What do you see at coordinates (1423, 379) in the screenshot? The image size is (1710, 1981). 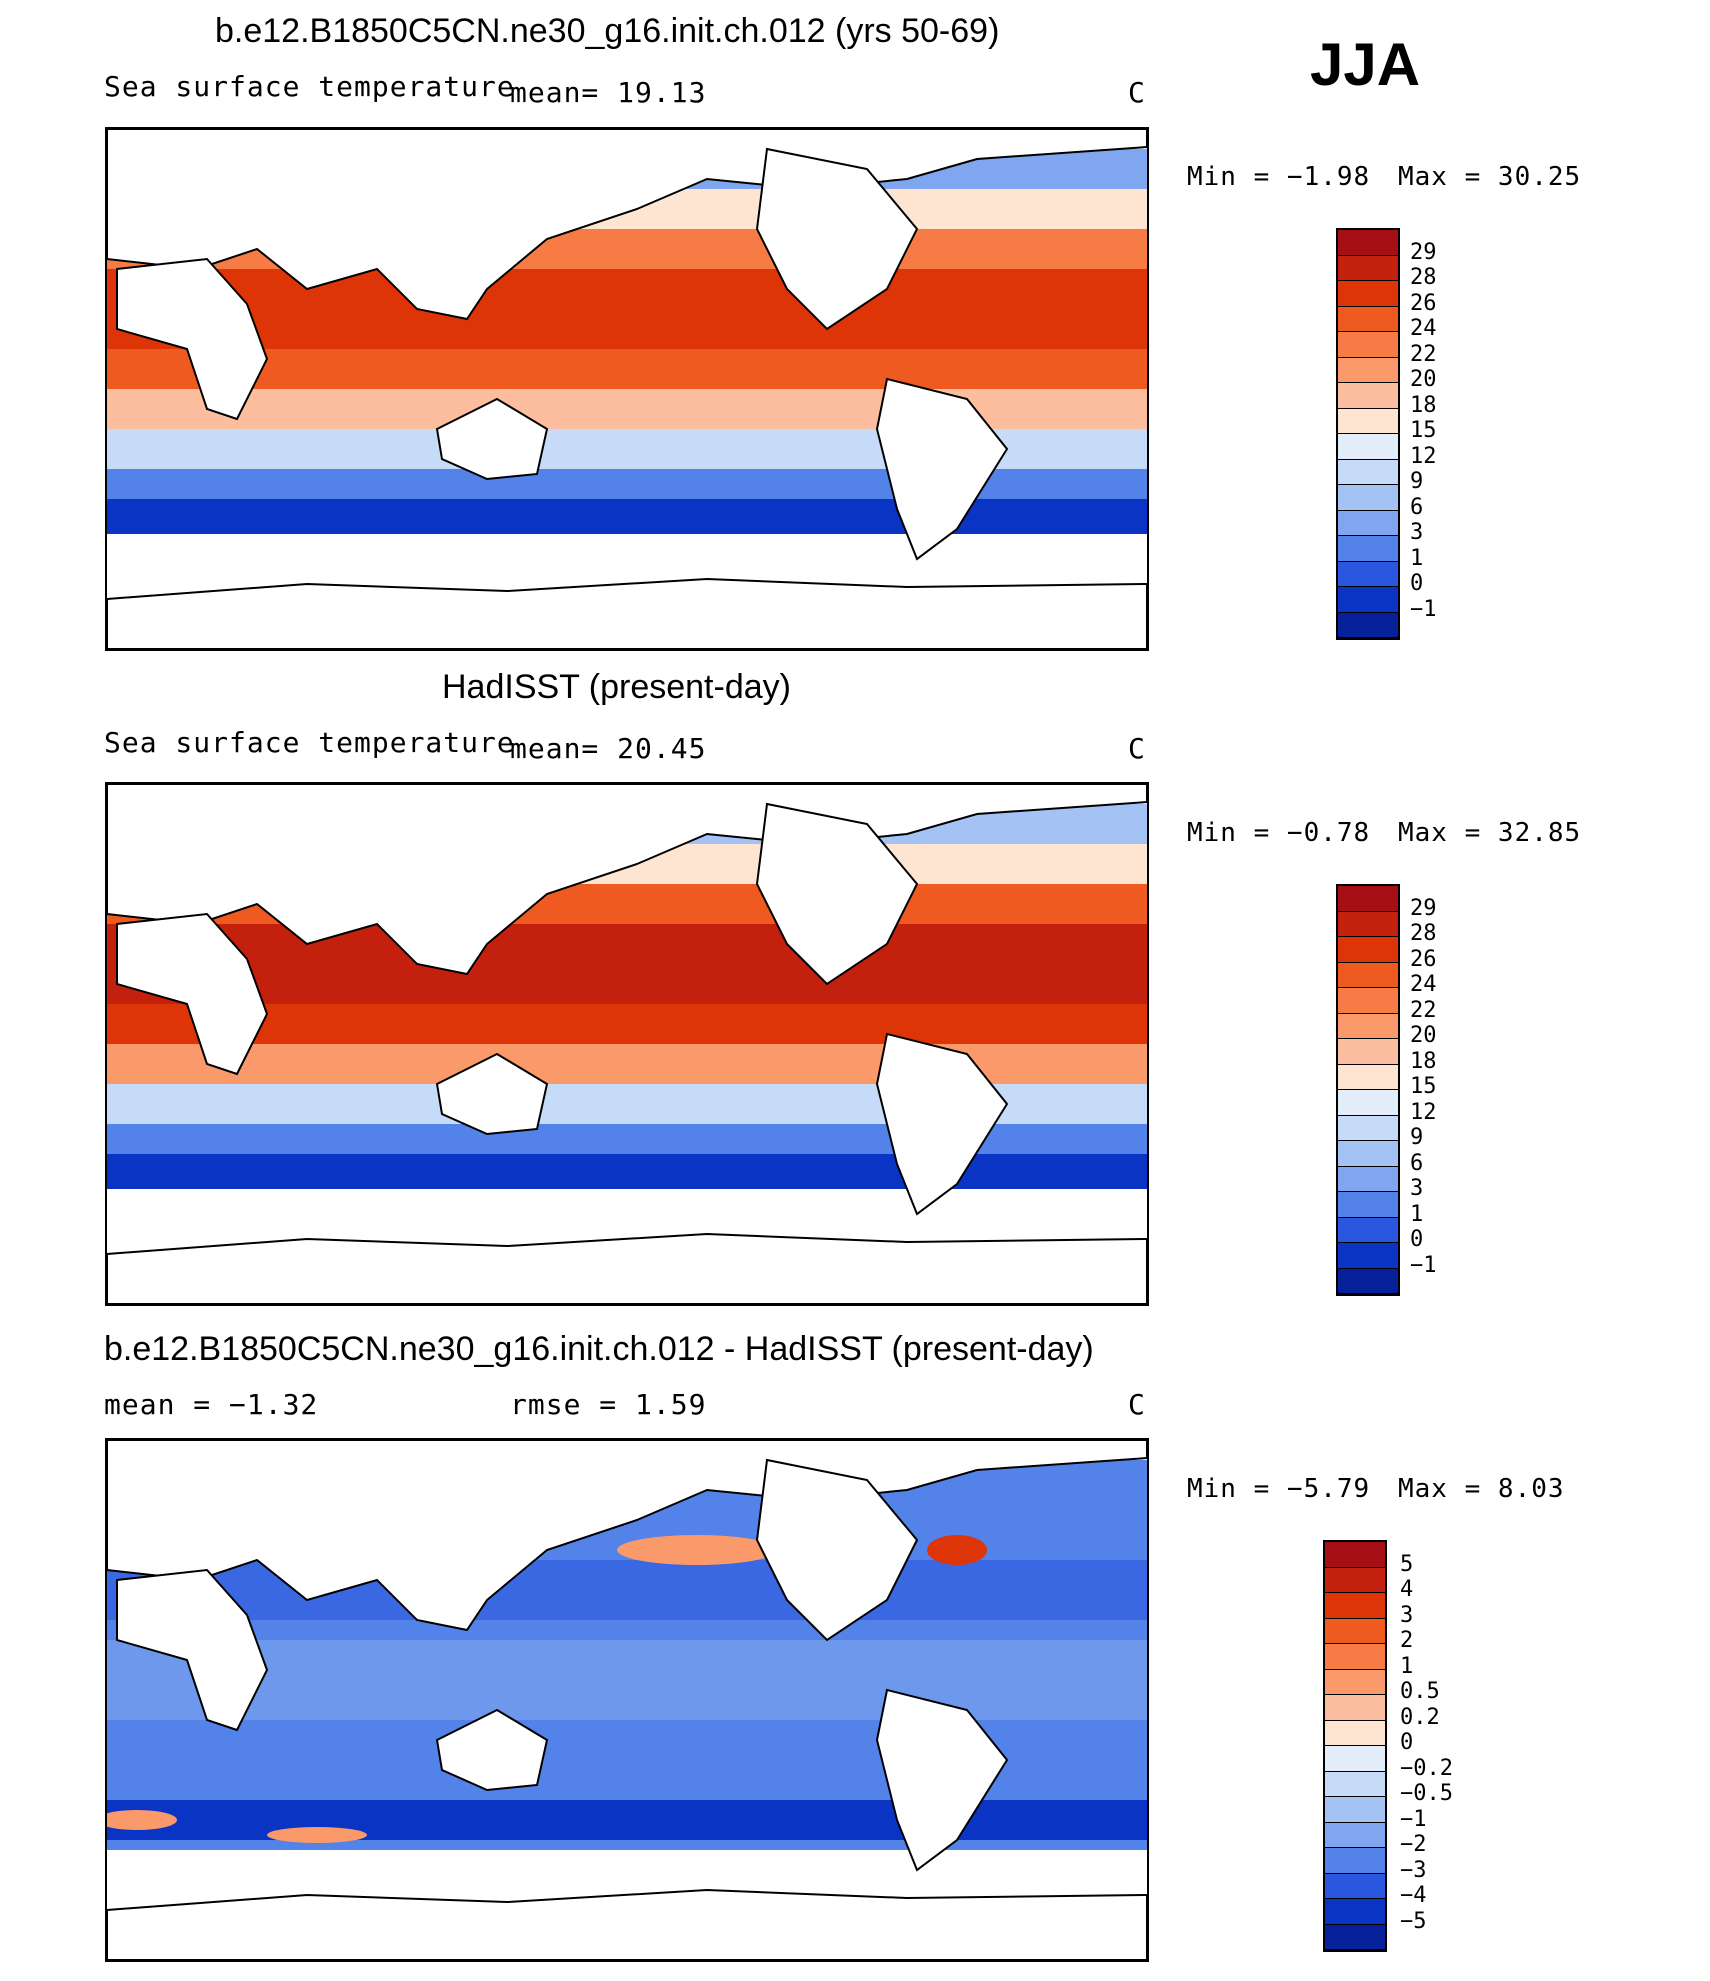 I see `colorbar-tick-label: 20` at bounding box center [1423, 379].